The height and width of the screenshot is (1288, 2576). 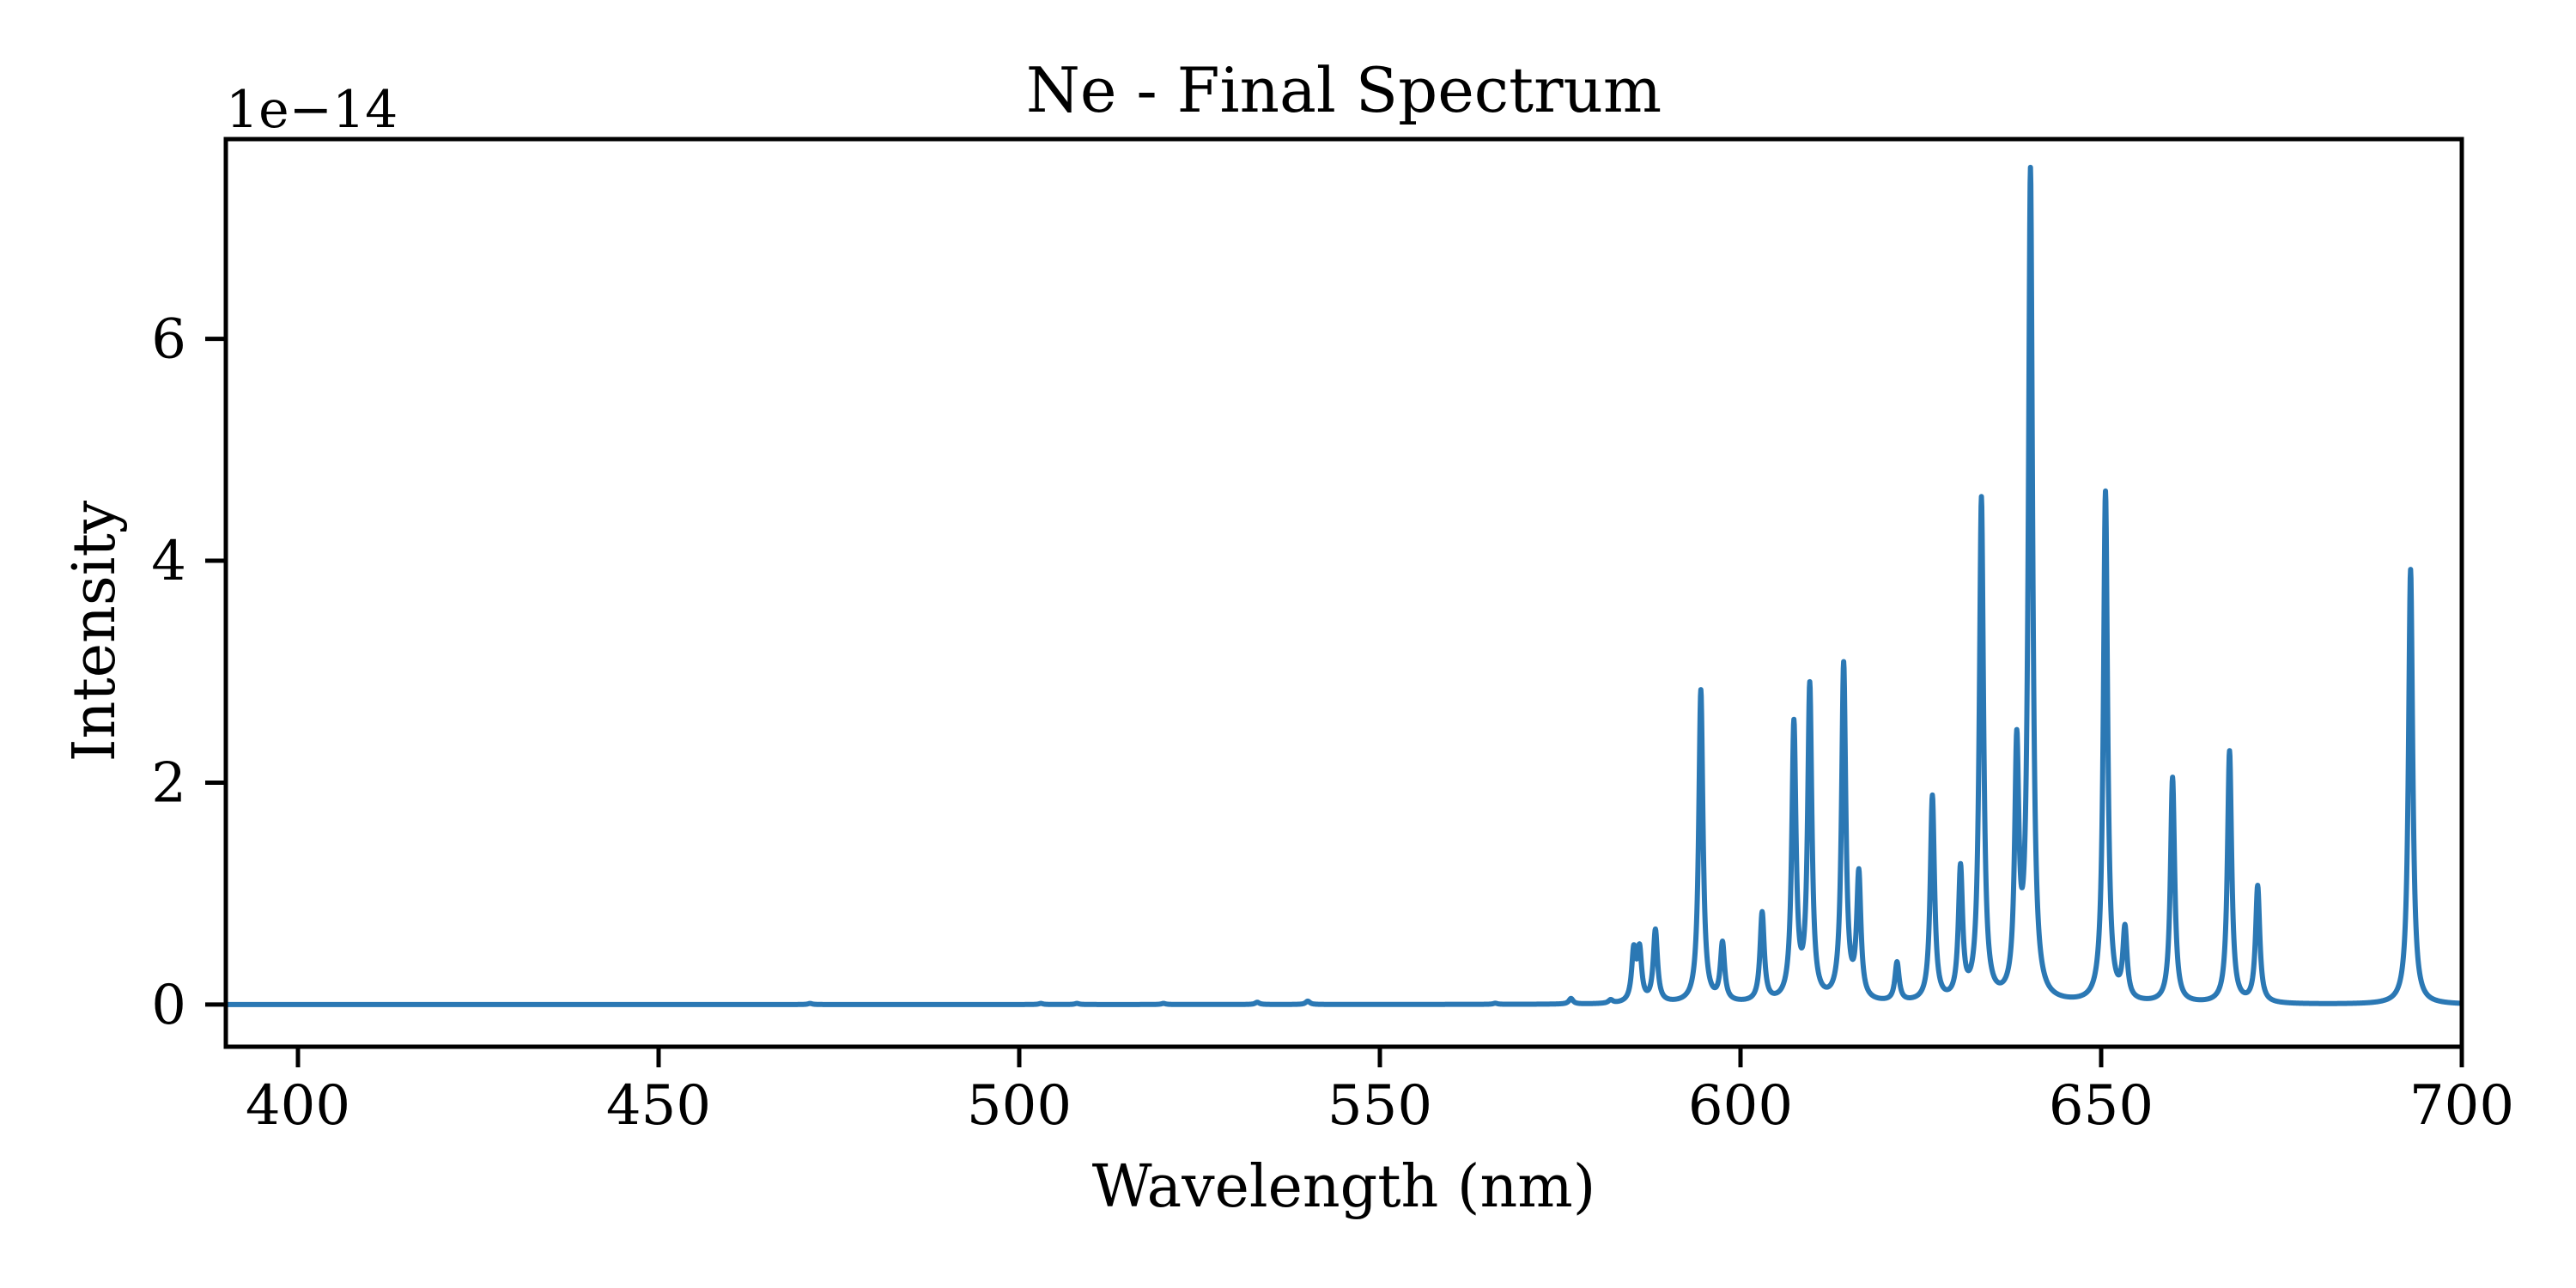 What do you see at coordinates (1344, 1187) in the screenshot?
I see `x-axis-label: Wavelength (nm)` at bounding box center [1344, 1187].